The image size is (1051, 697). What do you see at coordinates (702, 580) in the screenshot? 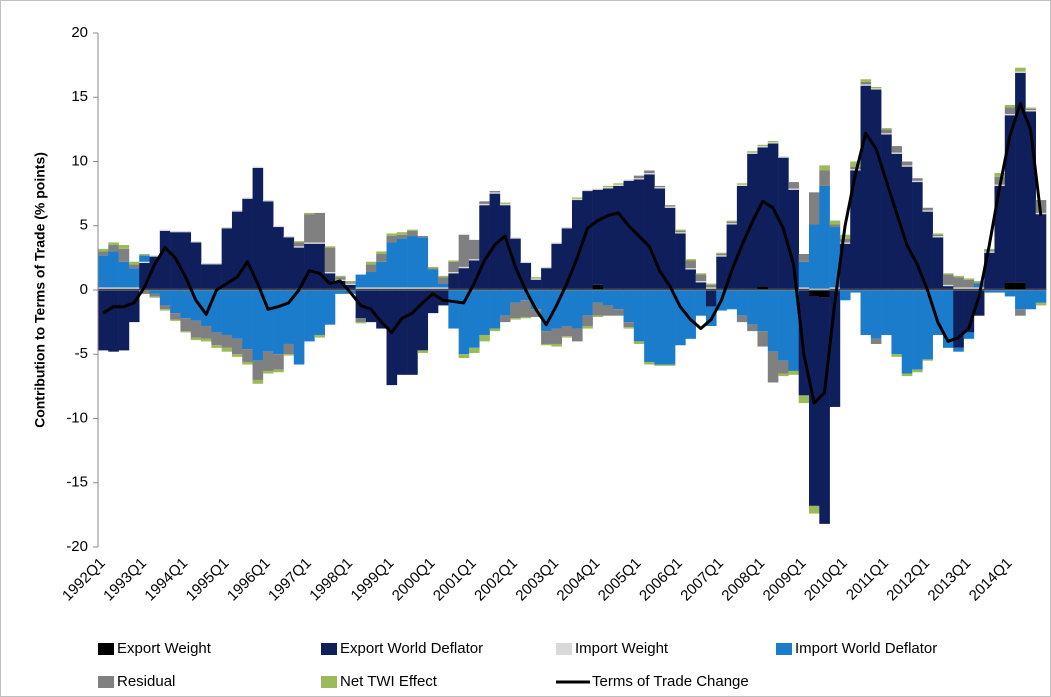
I see `x-tick-label: 2007Q1` at bounding box center [702, 580].